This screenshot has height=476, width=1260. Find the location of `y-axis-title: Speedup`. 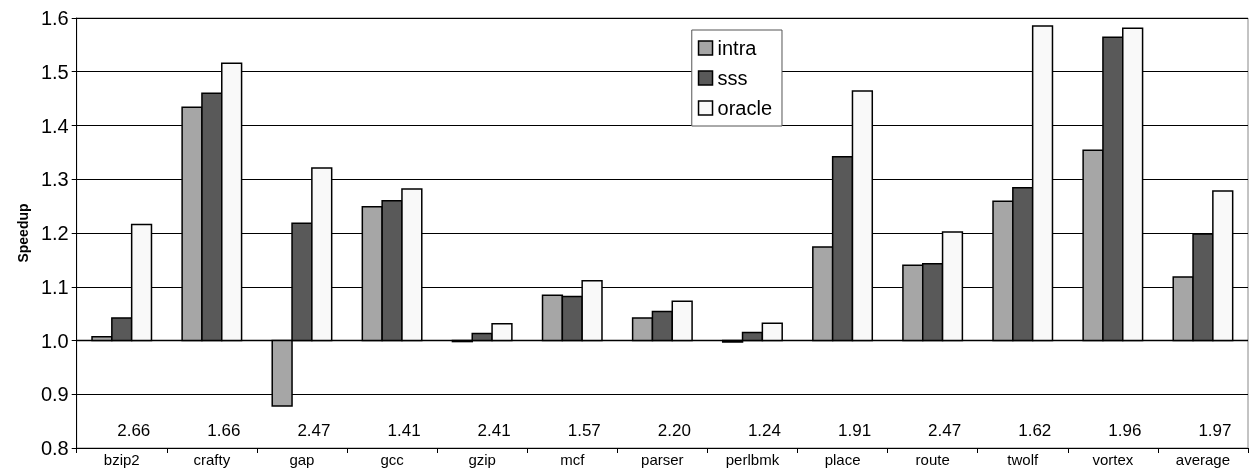

y-axis-title: Speedup is located at coordinates (23, 233).